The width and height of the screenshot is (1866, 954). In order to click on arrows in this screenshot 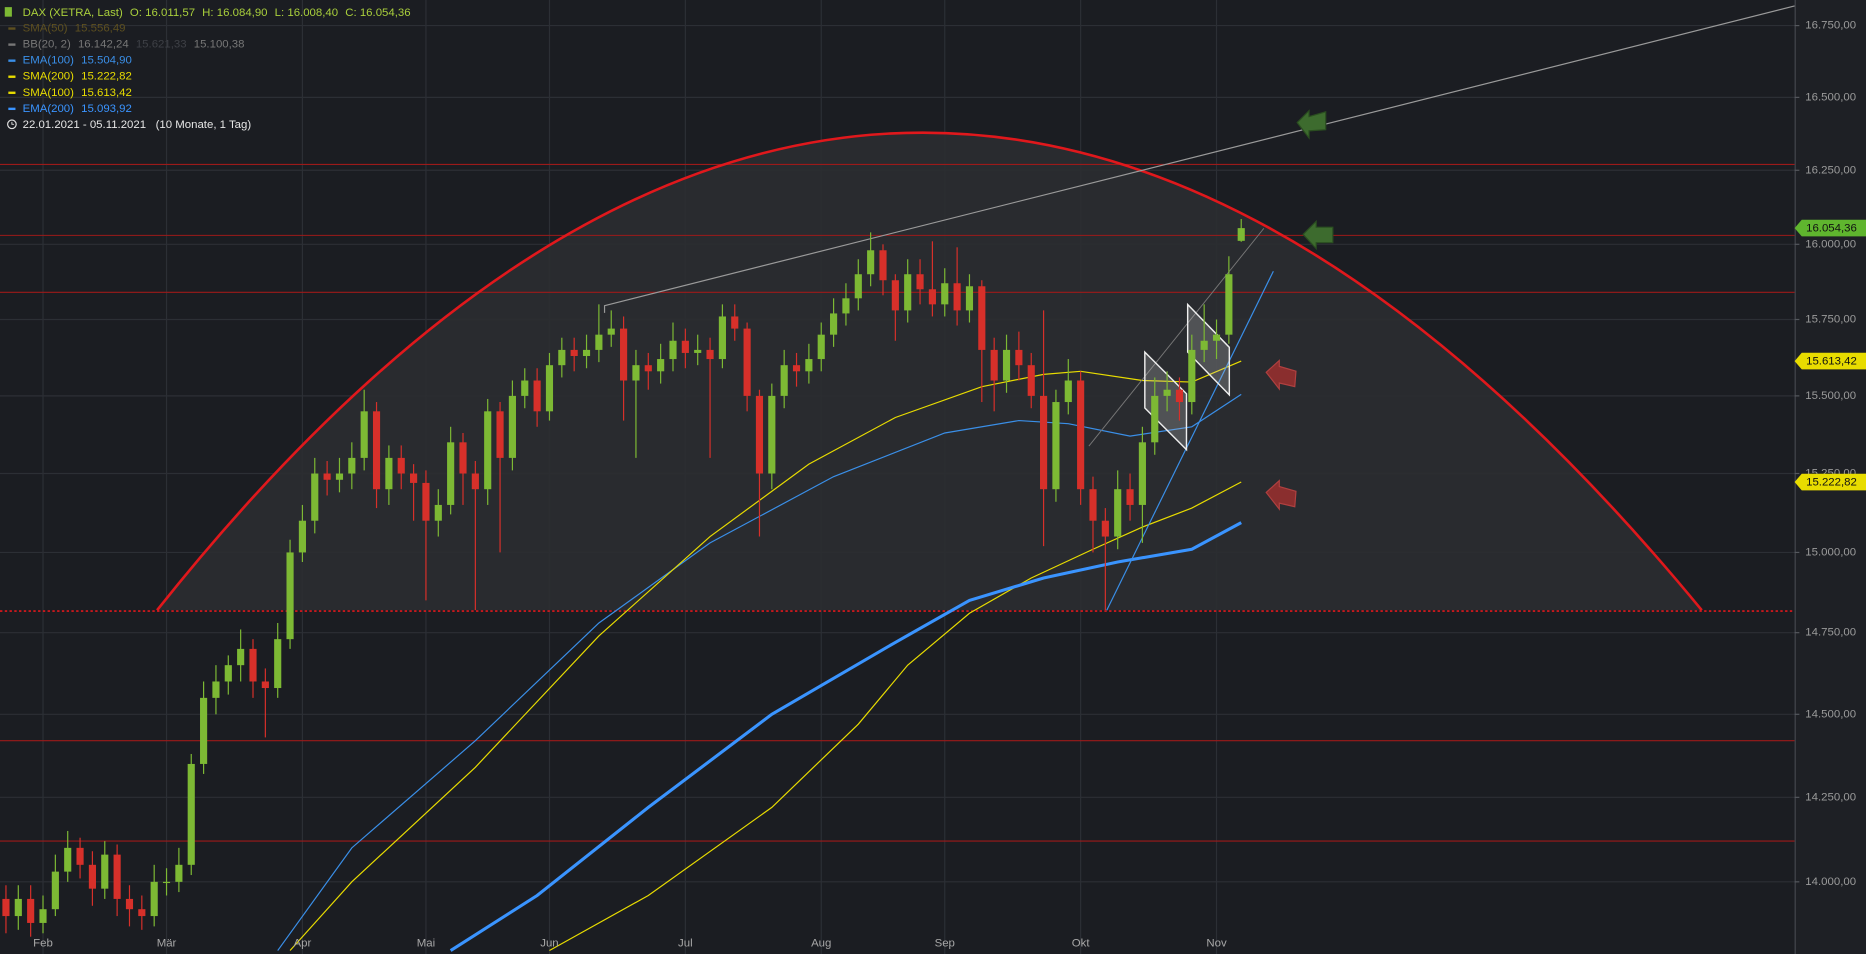, I will do `click(1299, 310)`.